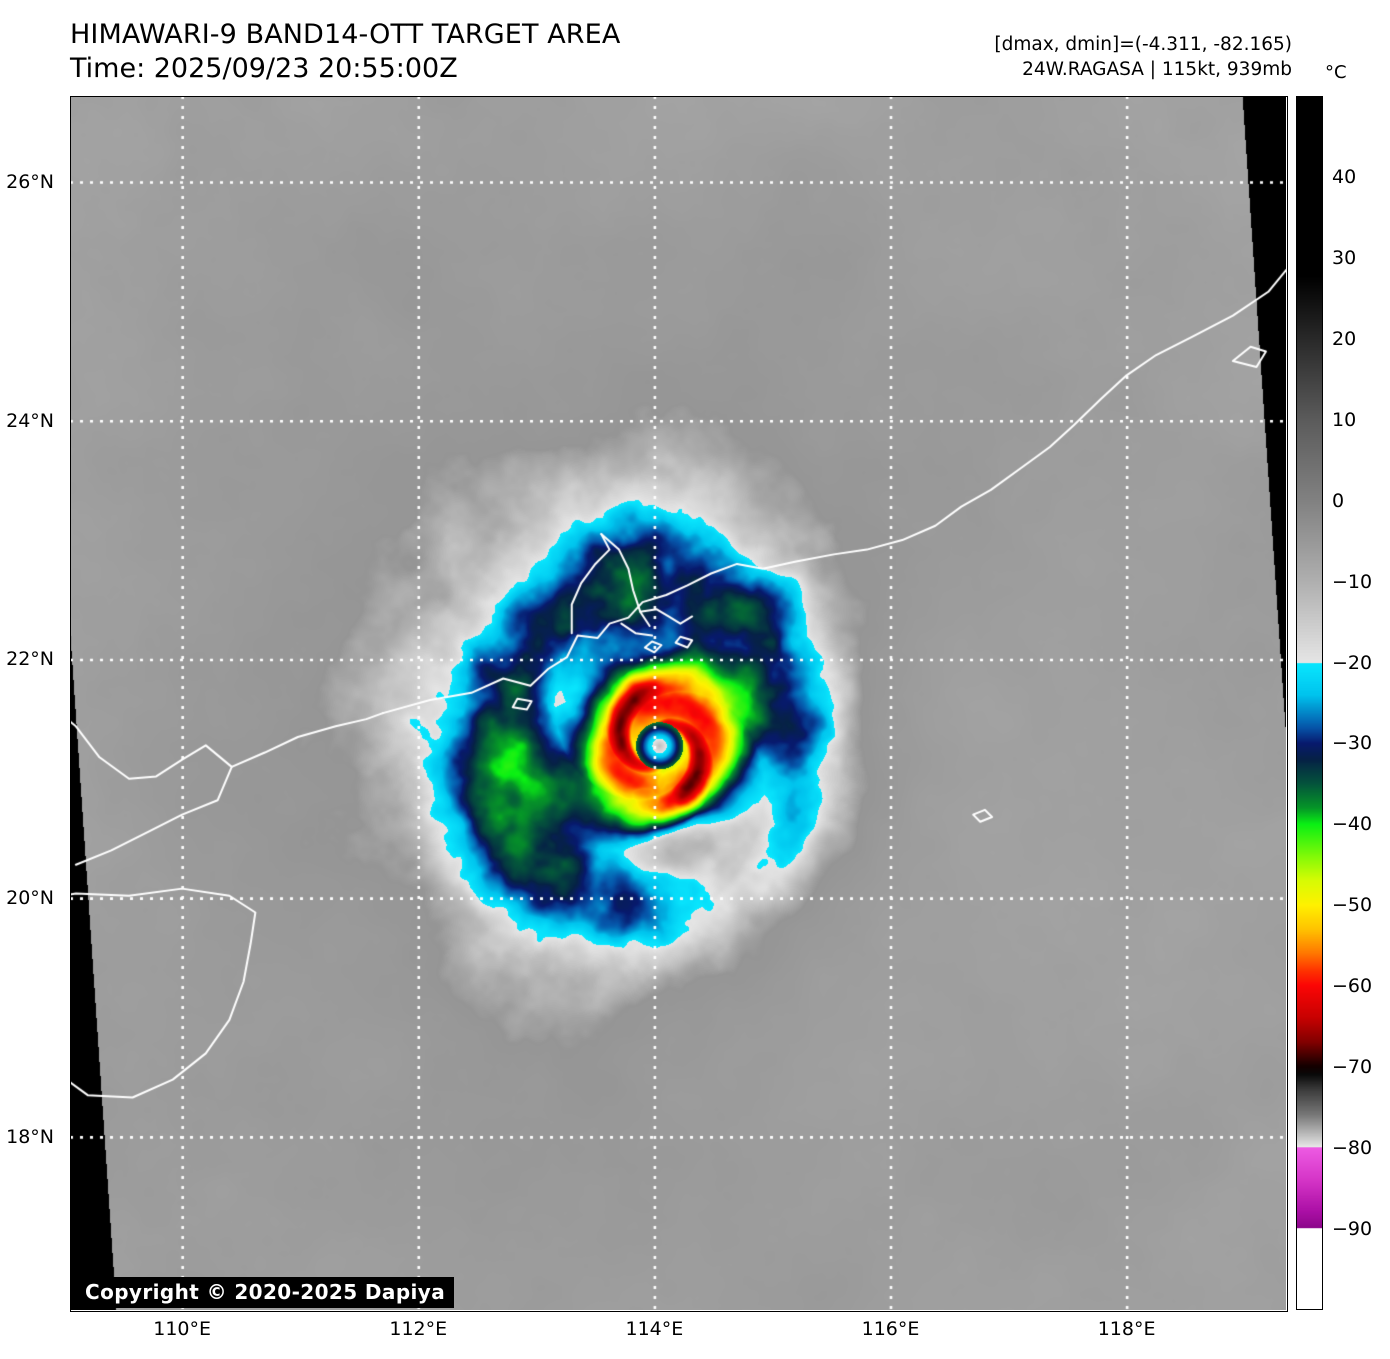 This screenshot has width=1390, height=1359. Describe the element at coordinates (182, 1329) in the screenshot. I see `longitude-tick-label: 110°E` at that location.